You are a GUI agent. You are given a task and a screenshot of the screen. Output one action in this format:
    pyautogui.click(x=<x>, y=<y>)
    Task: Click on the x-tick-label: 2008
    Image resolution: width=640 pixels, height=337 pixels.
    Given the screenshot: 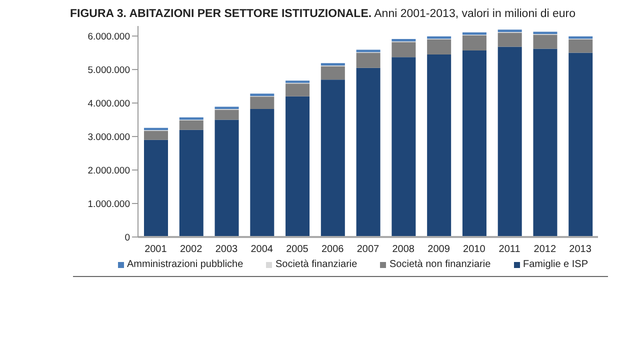 What is the action you would take?
    pyautogui.click(x=403, y=250)
    